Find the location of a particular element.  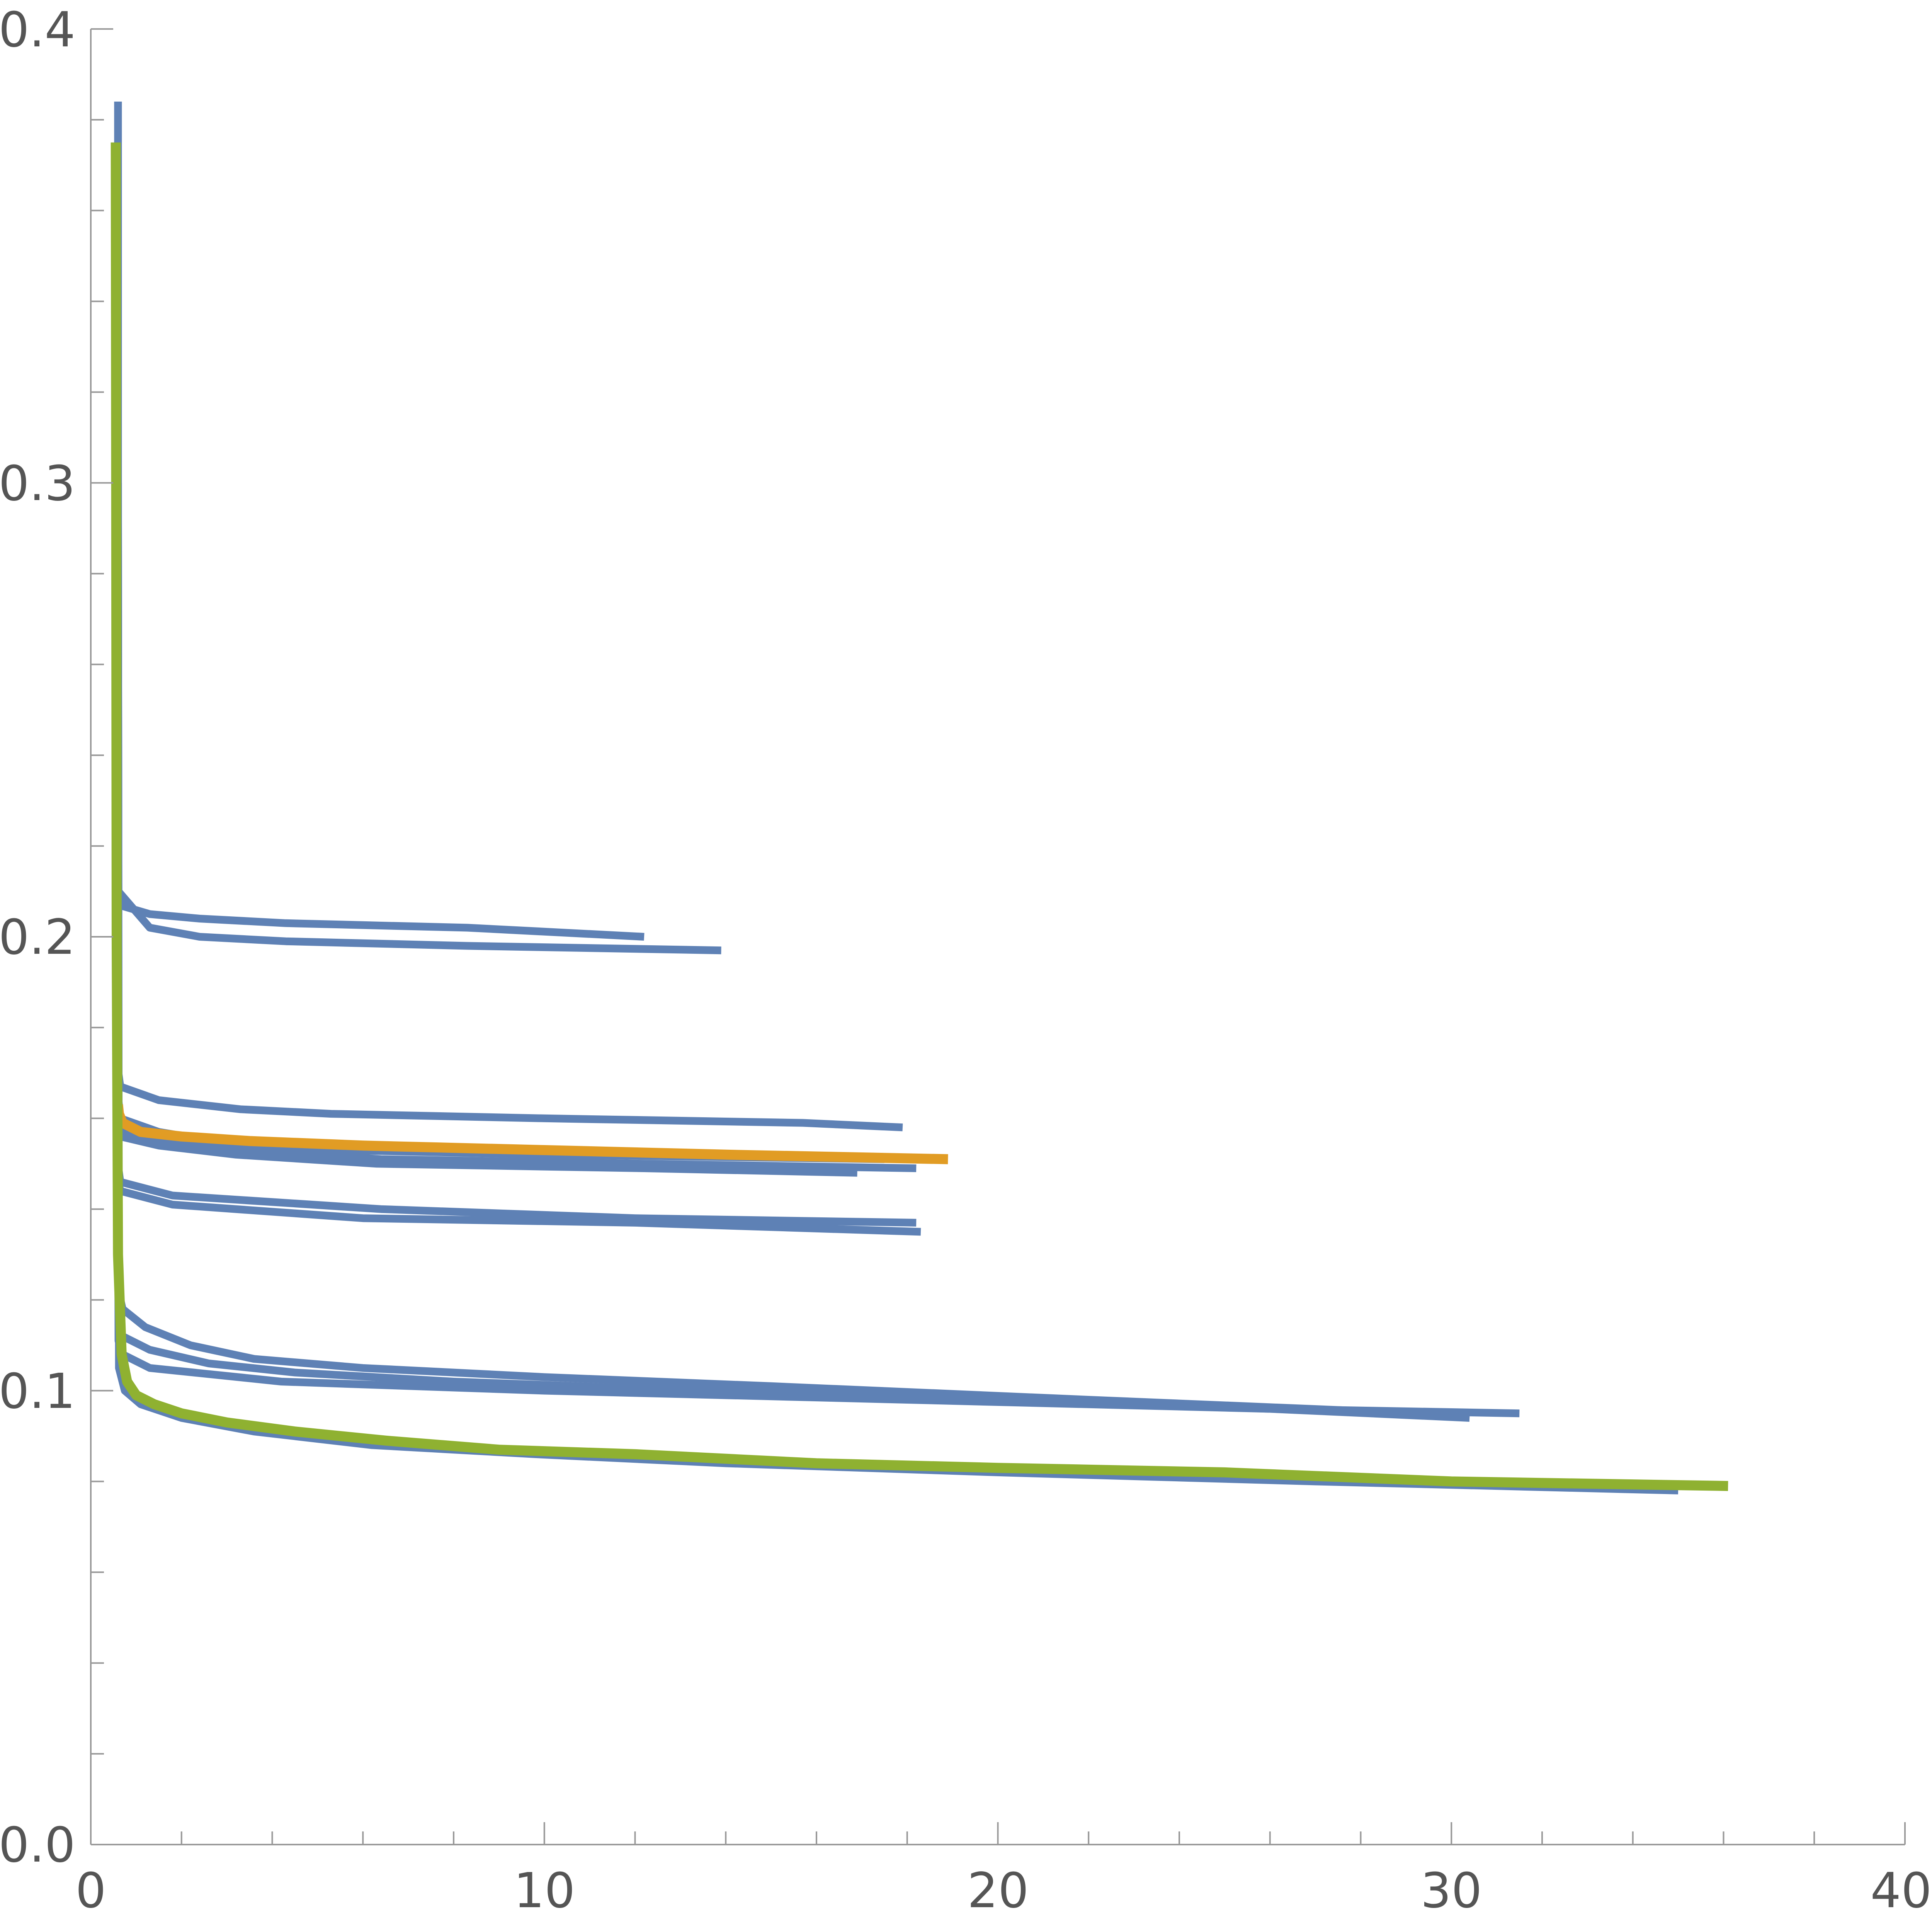

x-tick-label: 20 is located at coordinates (998, 1890).